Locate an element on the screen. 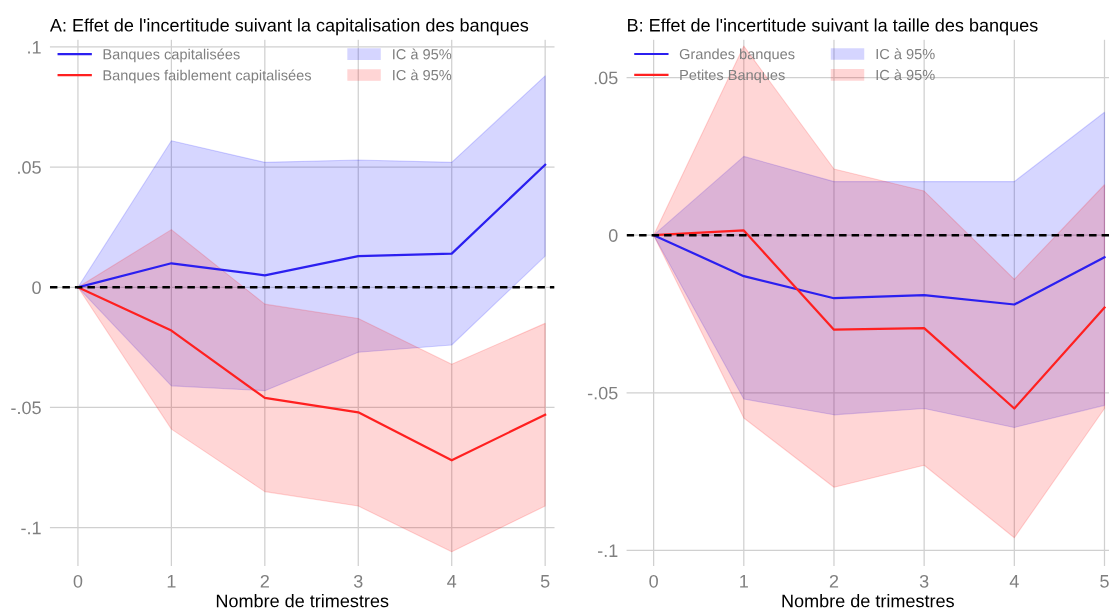 Image resolution: width=1109 pixels, height=612 pixels. y-tick-label: .1 is located at coordinates (34, 47).